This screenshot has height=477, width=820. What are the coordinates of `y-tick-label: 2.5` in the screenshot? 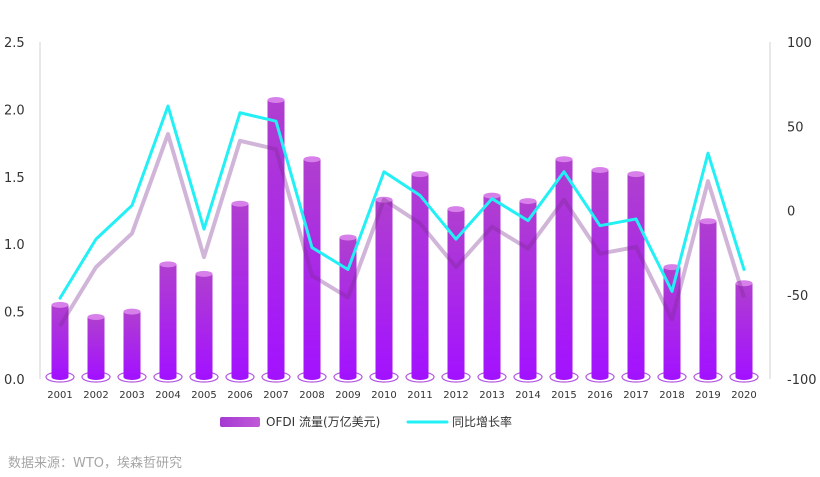 It's located at (14, 43).